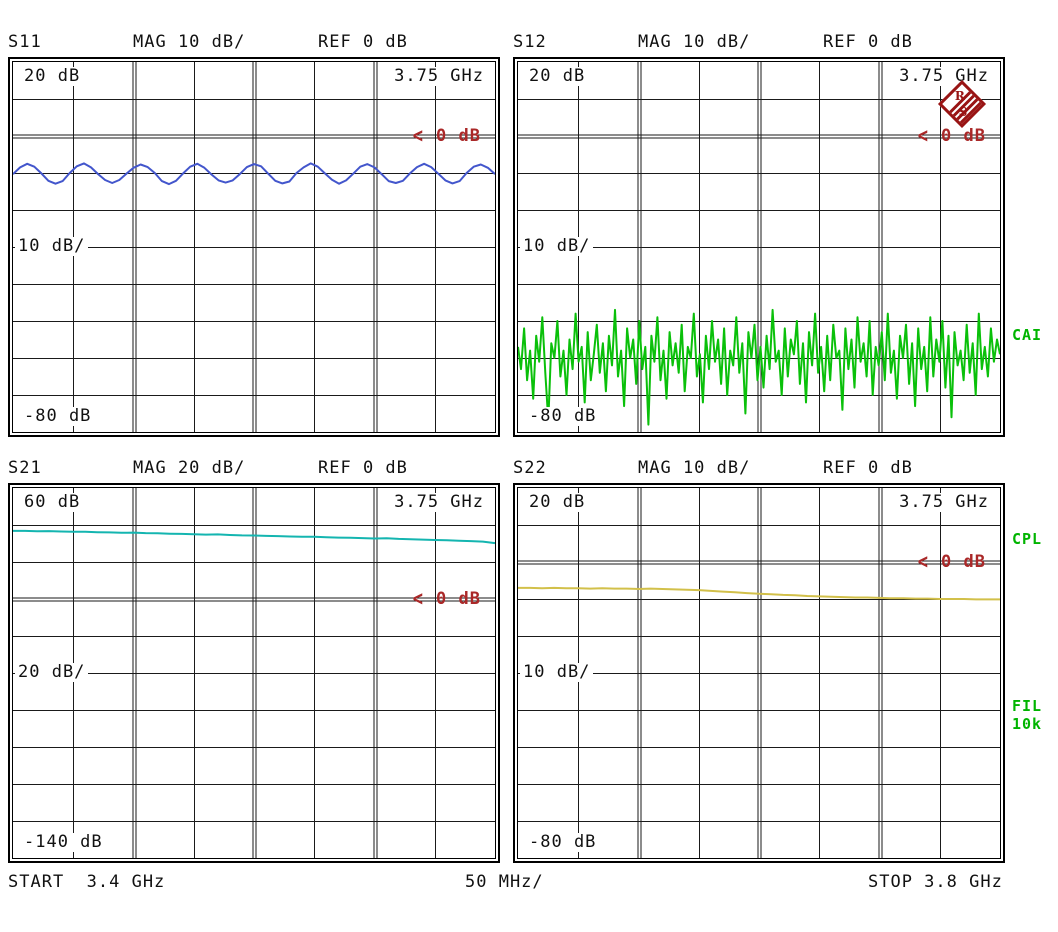  I want to click on frequency-per-div-label: 50 MHz/, so click(504, 882).